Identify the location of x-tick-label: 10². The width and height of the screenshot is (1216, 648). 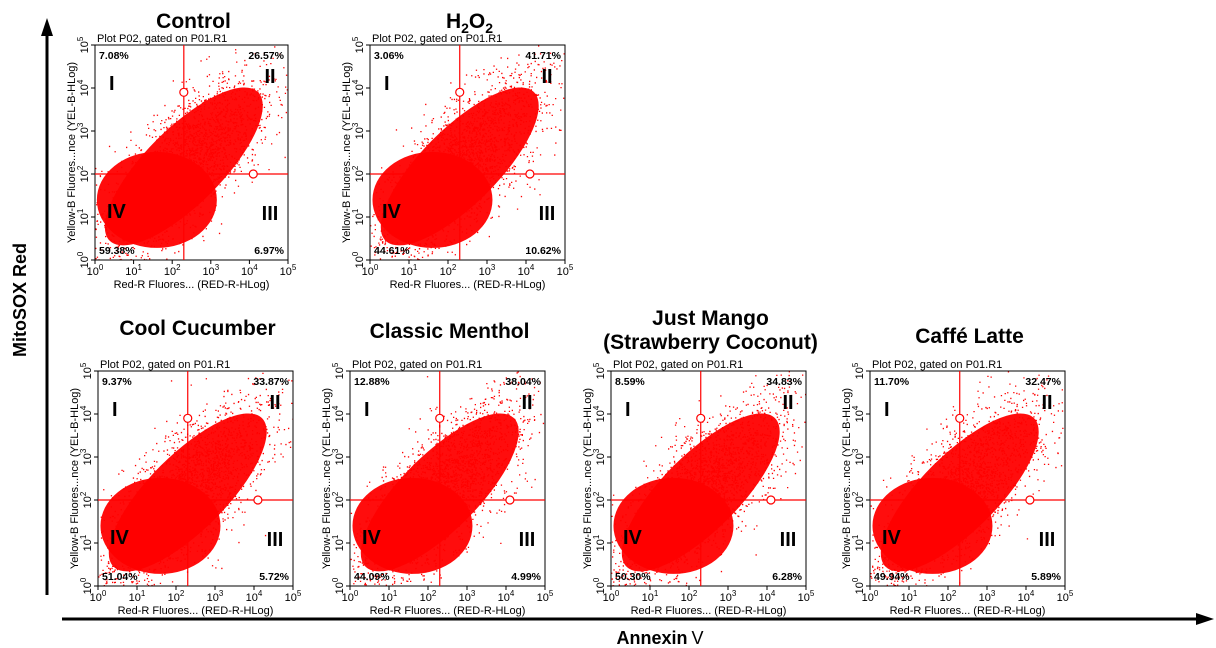
(448, 270).